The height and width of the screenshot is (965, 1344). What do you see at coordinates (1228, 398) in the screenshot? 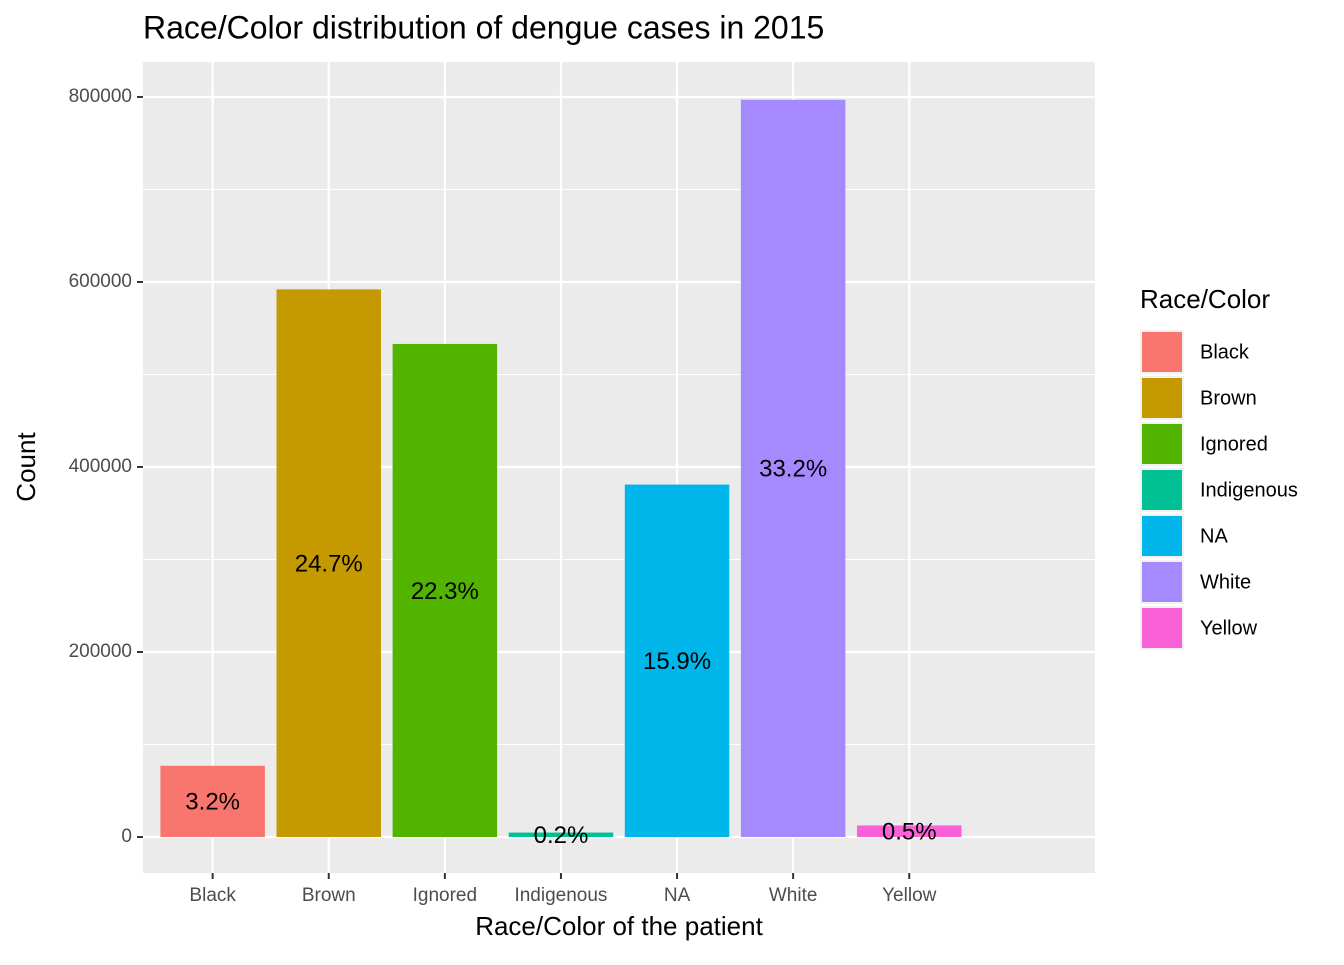
I see `legend-label: Brown` at bounding box center [1228, 398].